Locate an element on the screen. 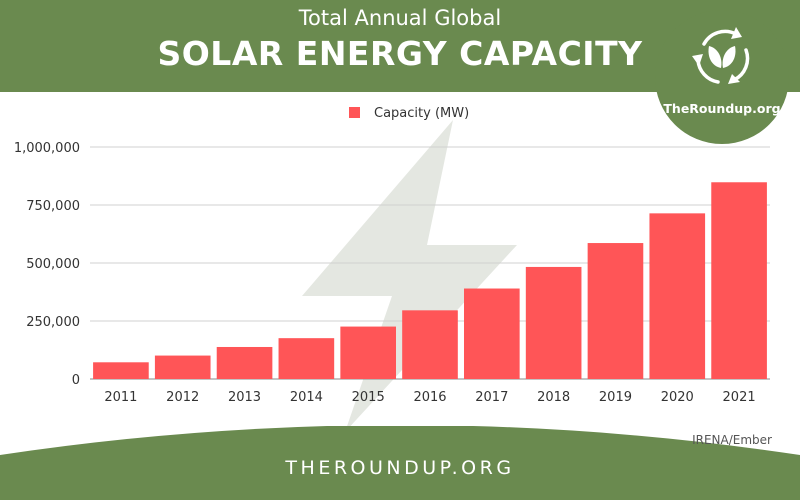  legend-label: Capacity (MW) is located at coordinates (421, 113).